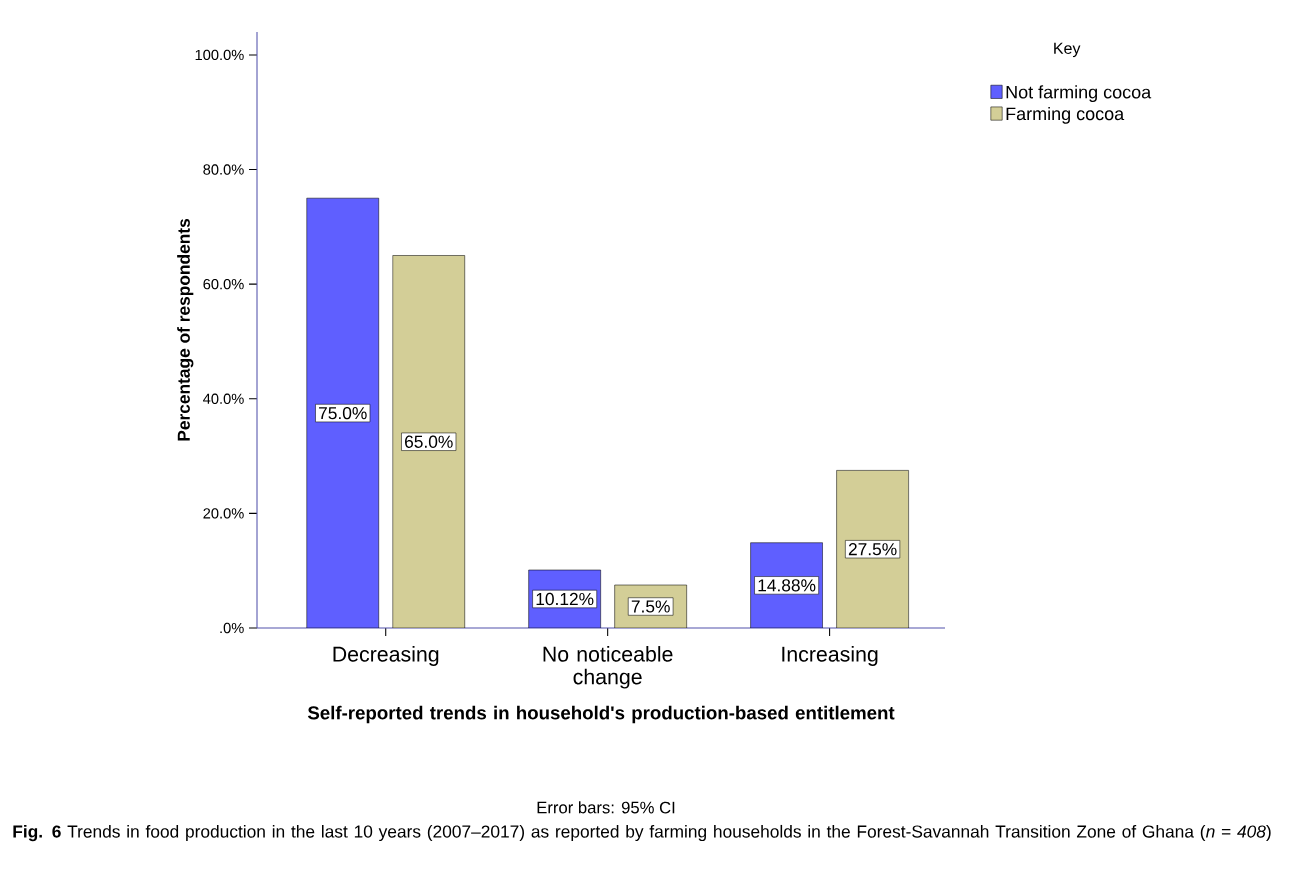  I want to click on y-tick-label: 20.0%, so click(223, 513).